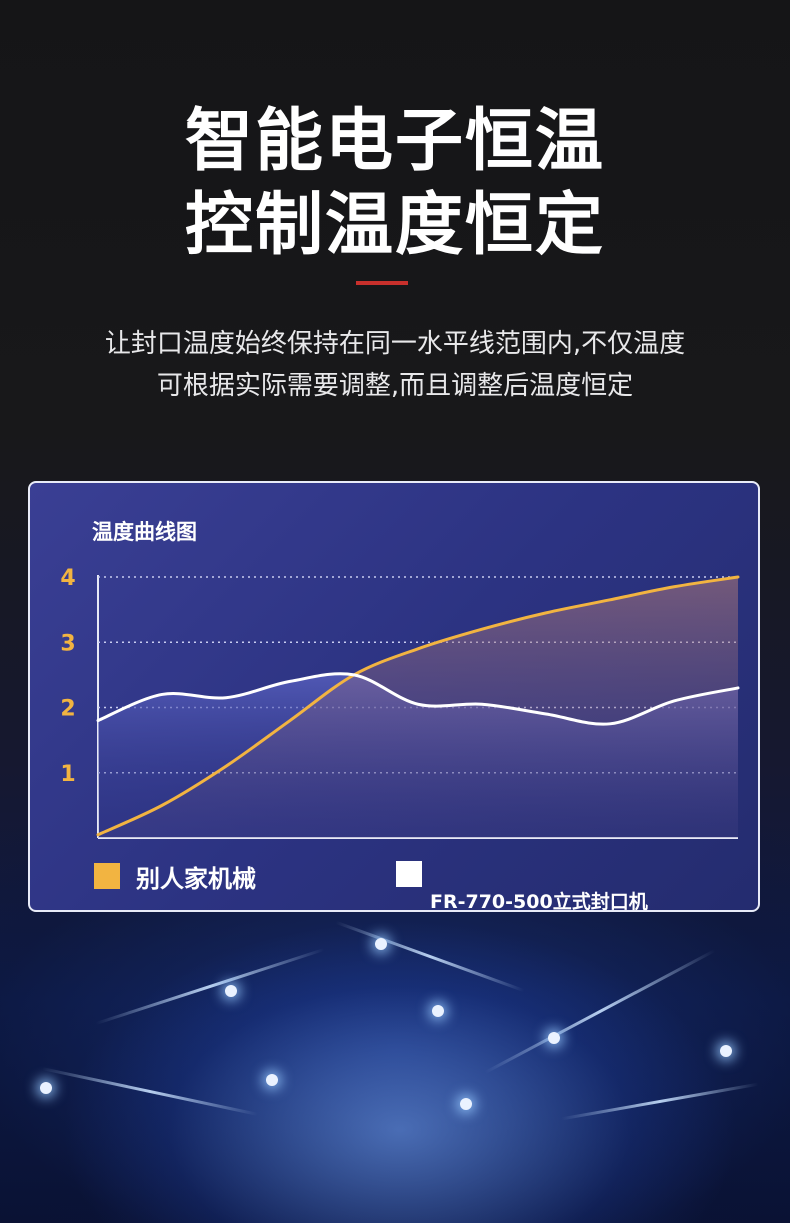 The height and width of the screenshot is (1223, 790). Describe the element at coordinates (394, 141) in the screenshot. I see `headline-line-1: 智能电子恒温` at that location.